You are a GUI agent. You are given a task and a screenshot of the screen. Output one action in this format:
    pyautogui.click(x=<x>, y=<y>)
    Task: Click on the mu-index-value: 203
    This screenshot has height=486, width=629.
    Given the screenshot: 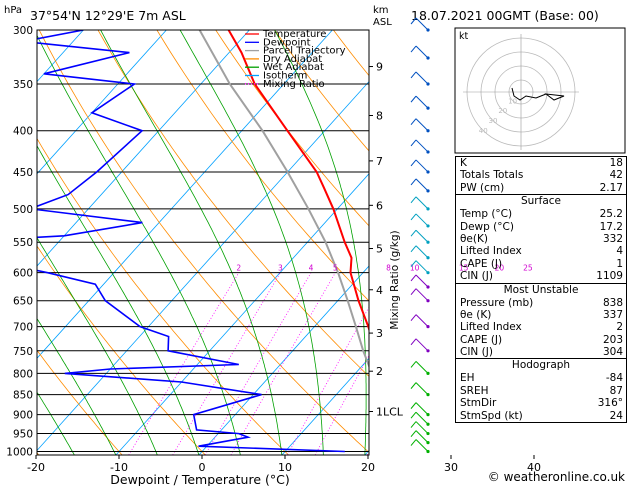 What is the action you would take?
    pyautogui.click(x=612, y=339)
    